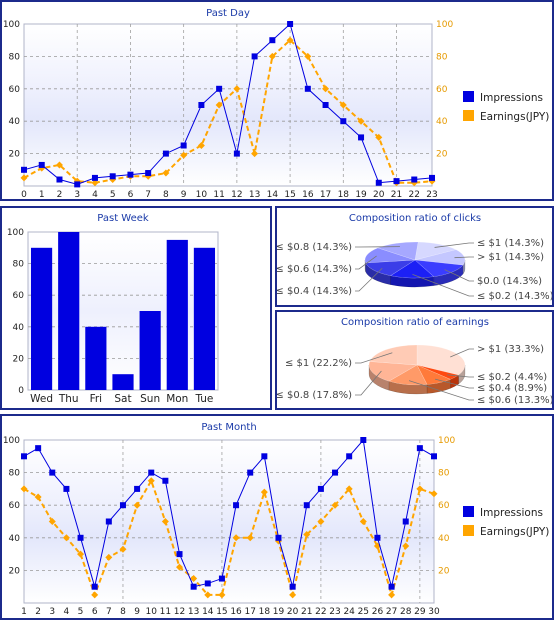  Describe the element at coordinates (442, 155) in the screenshot. I see `y2-tick-label: 20` at that location.